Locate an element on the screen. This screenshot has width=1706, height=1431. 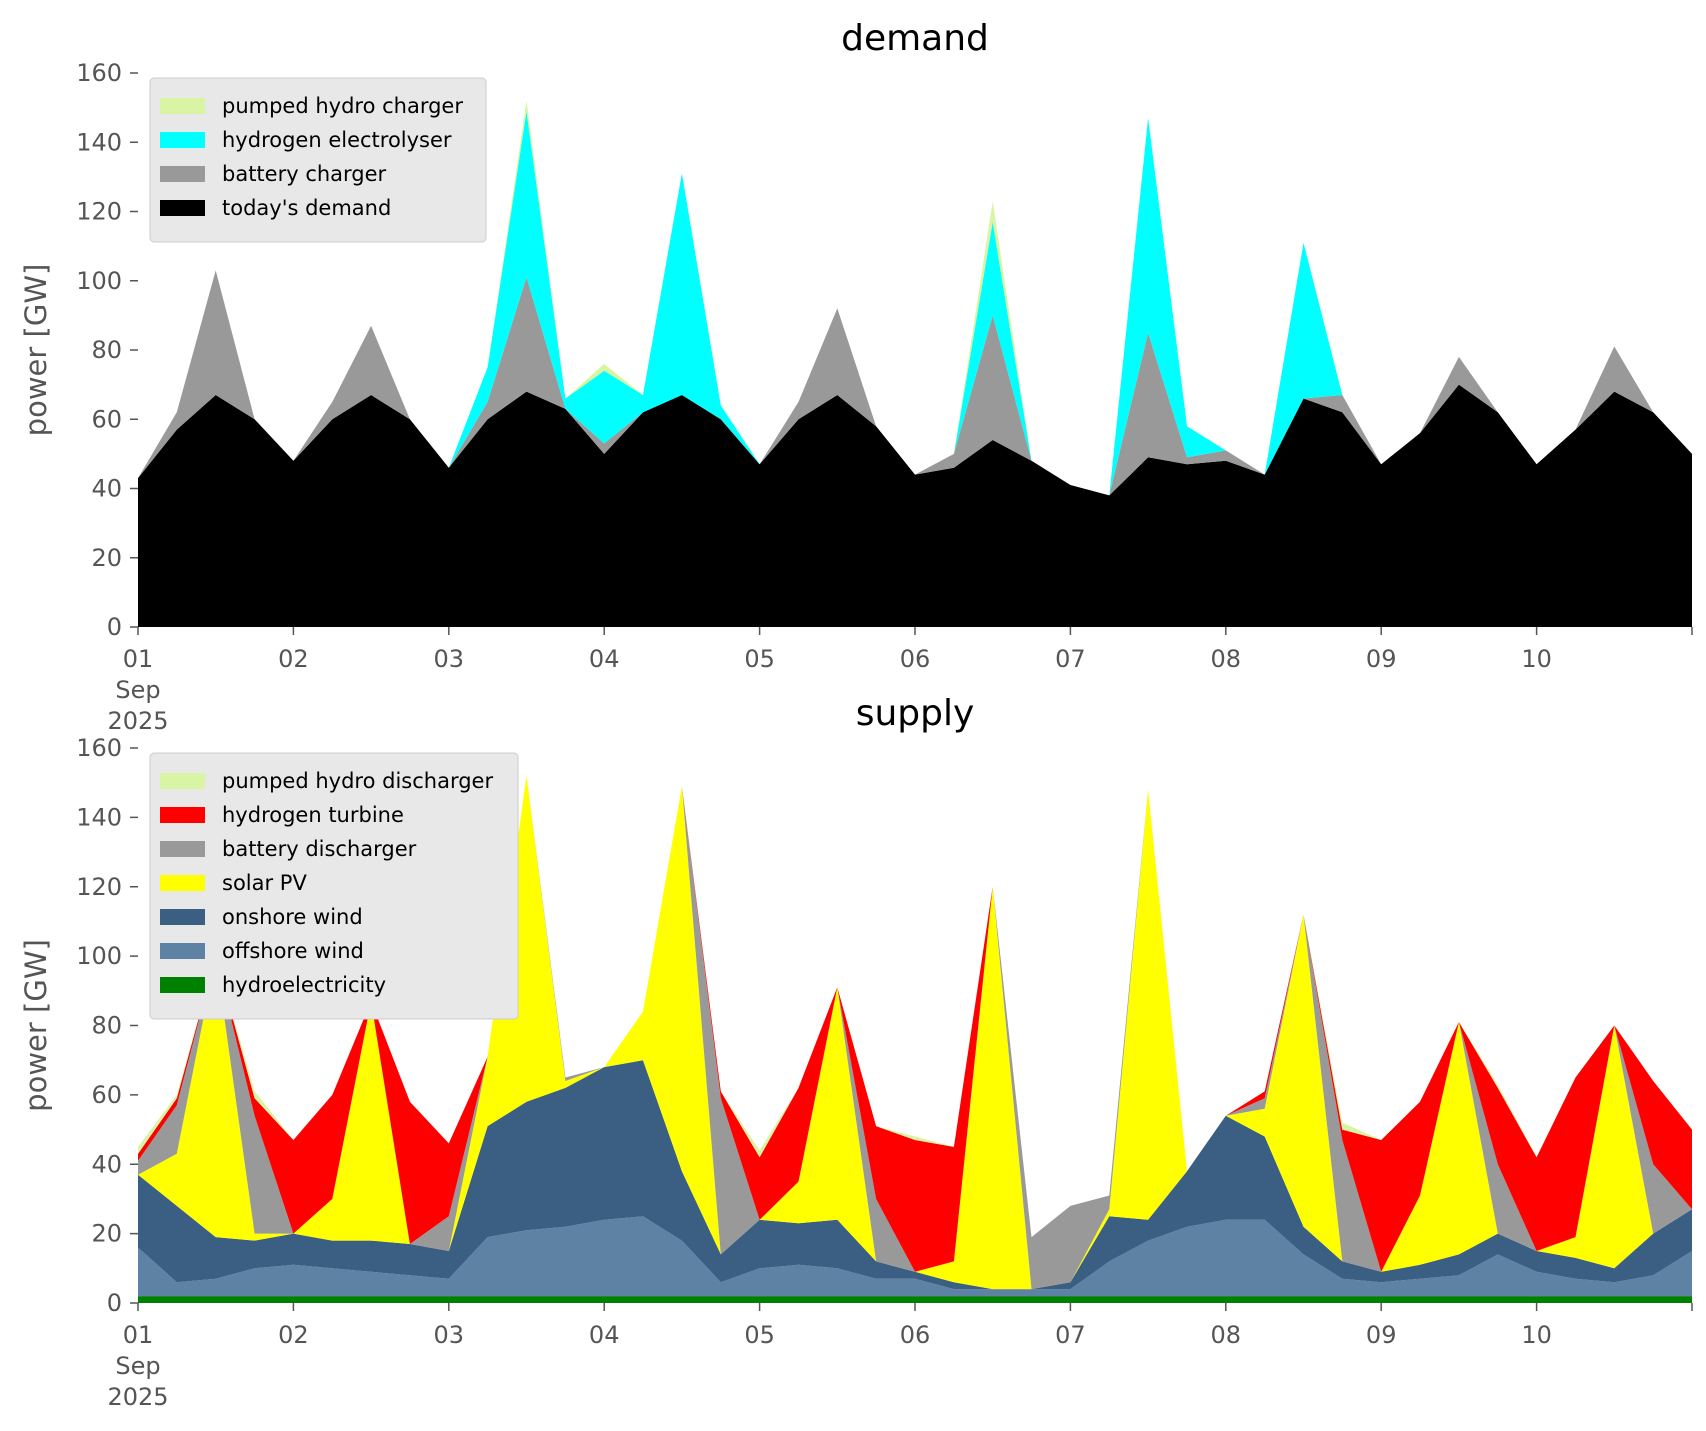
area-offshore-wind is located at coordinates (915, 1256).